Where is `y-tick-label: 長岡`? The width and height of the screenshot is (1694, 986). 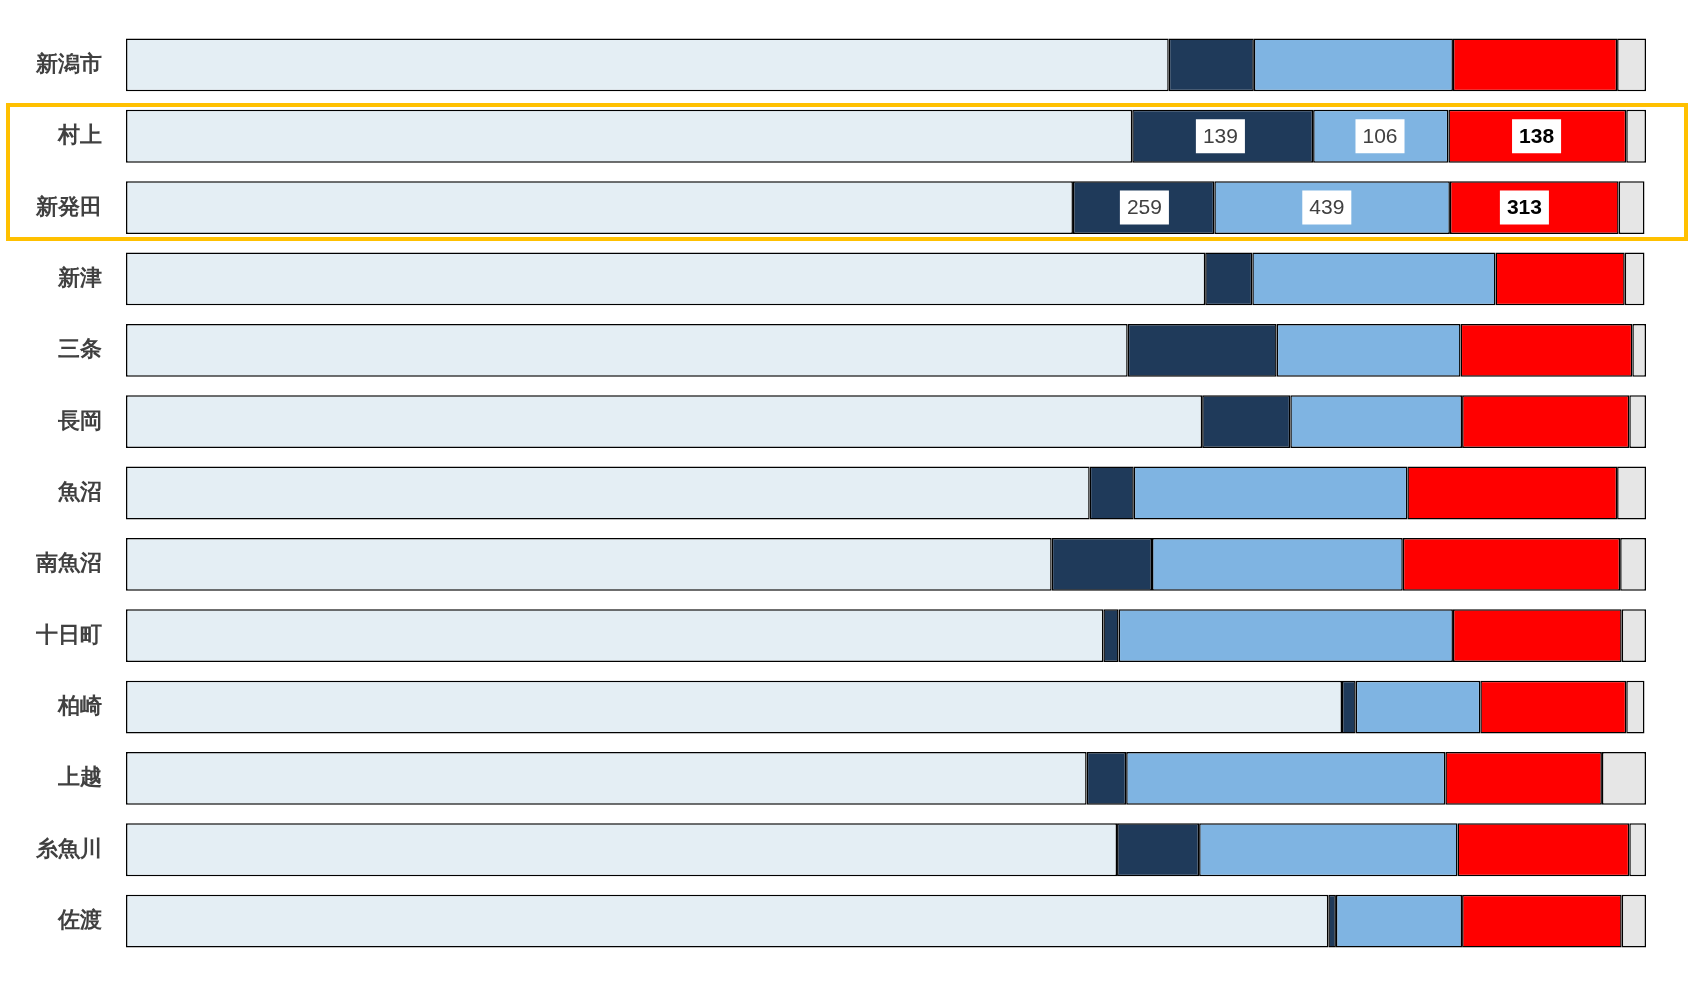 y-tick-label: 長岡 is located at coordinates (79, 420).